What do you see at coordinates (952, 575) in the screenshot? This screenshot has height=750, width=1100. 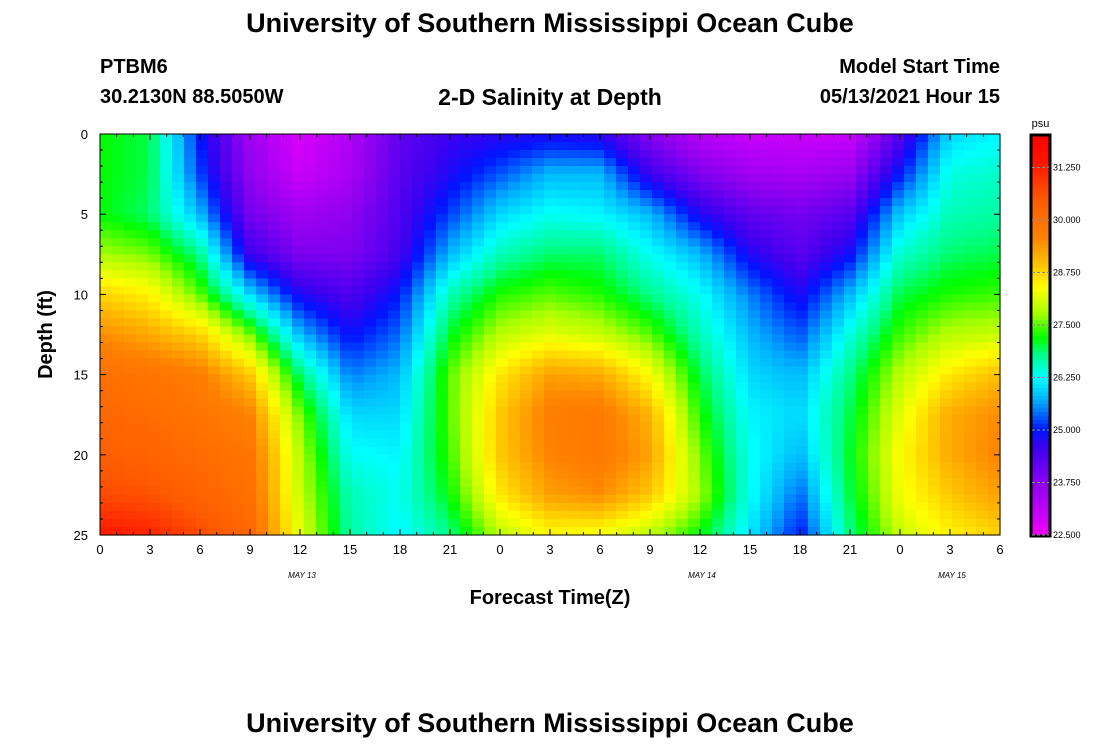 I see `date-label: MAY 15` at bounding box center [952, 575].